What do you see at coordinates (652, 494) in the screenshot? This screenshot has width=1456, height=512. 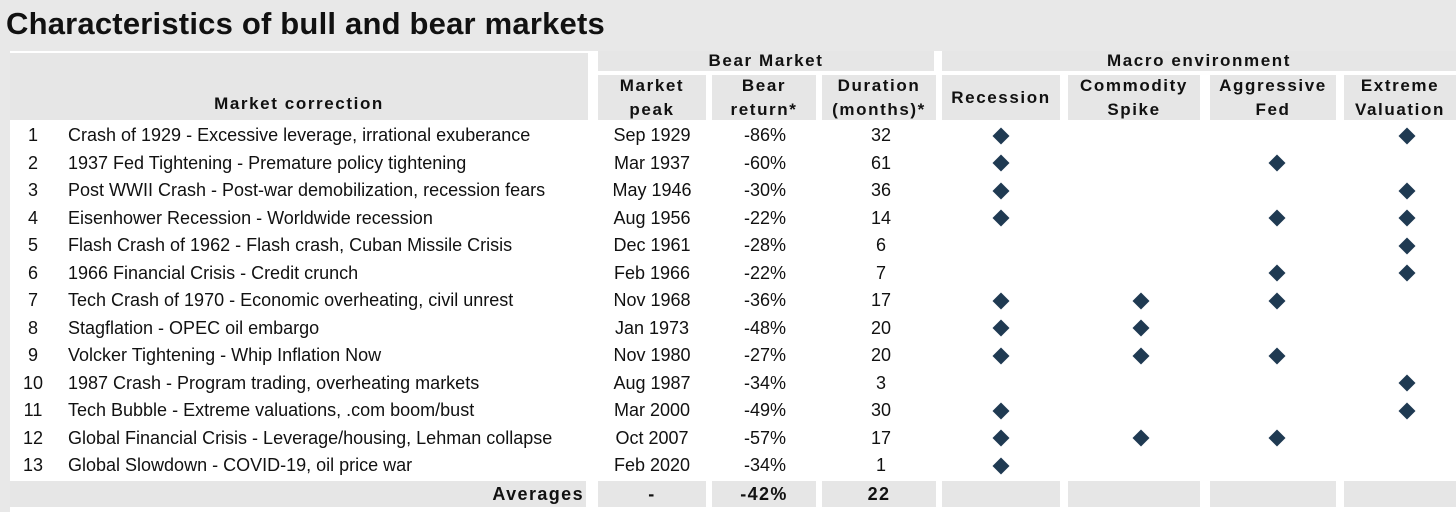 I see `averages-peak-cell: -` at bounding box center [652, 494].